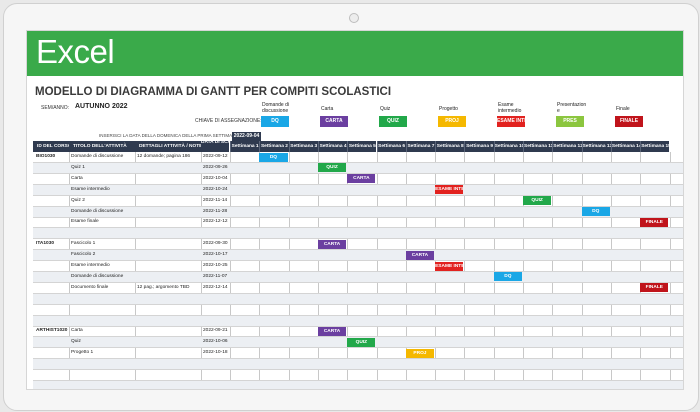 The image size is (700, 412). I want to click on due-date-cell: 2022-10-04, so click(215, 178).